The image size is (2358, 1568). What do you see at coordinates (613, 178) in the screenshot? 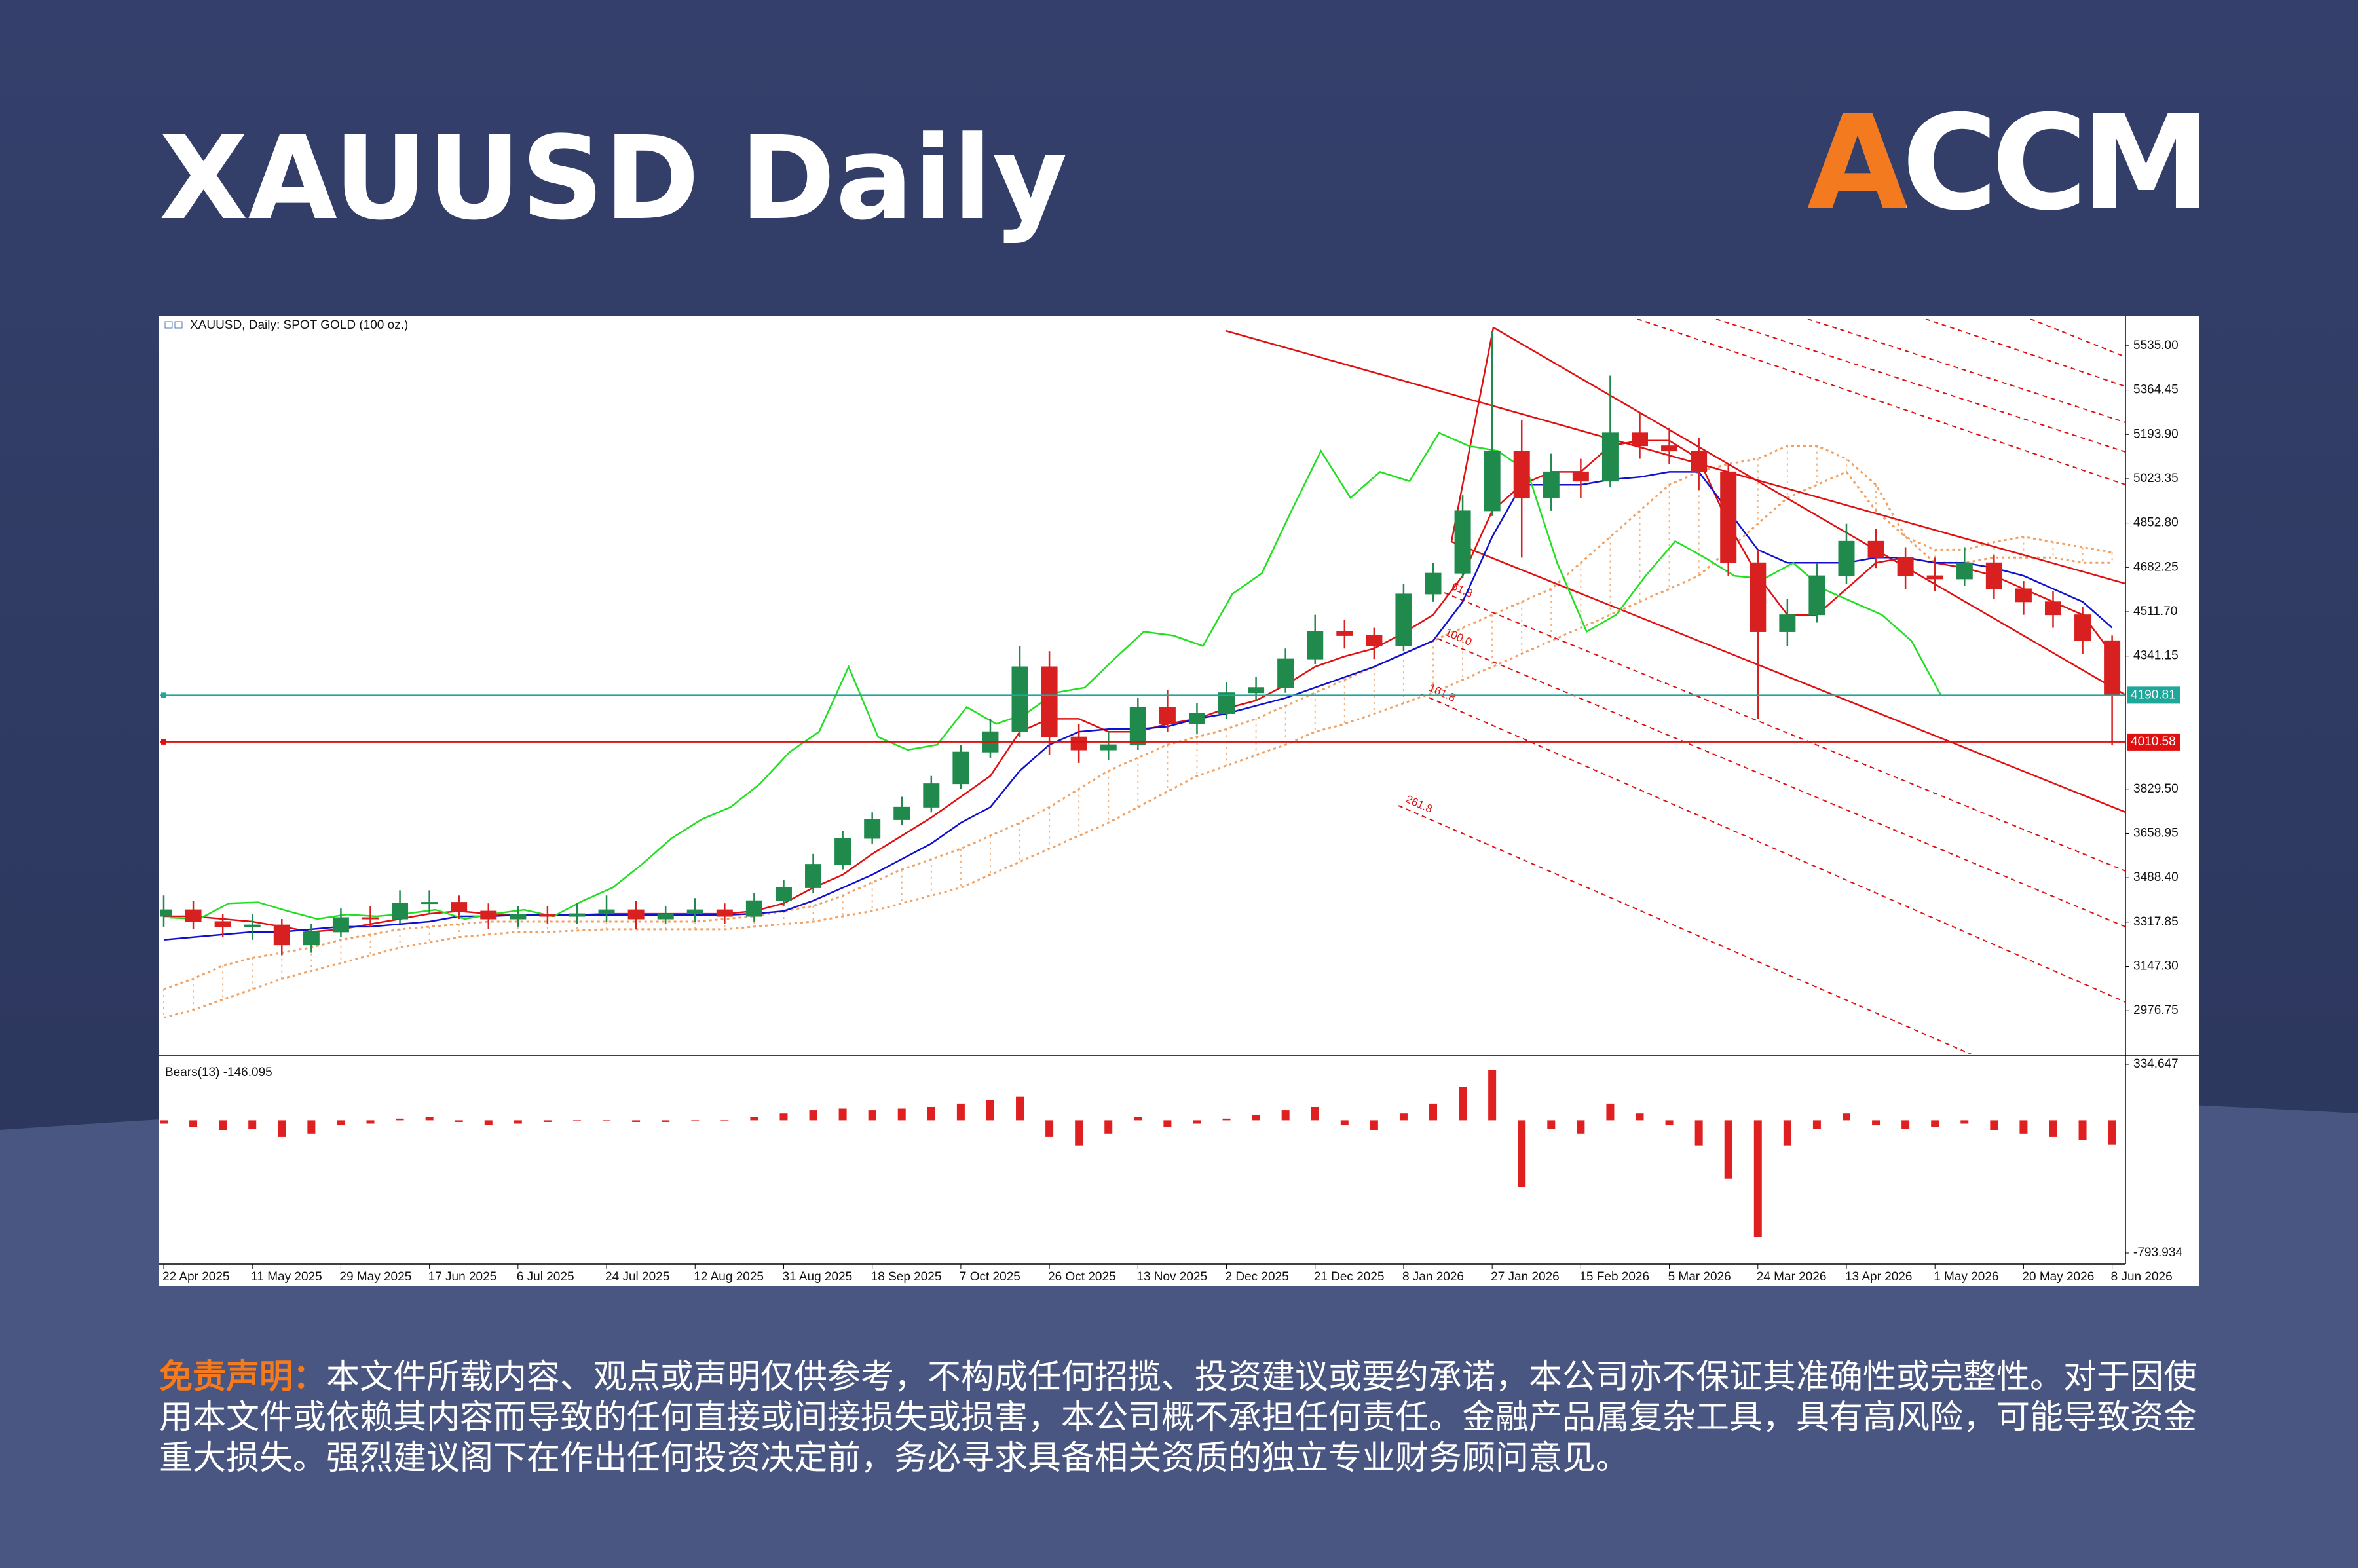
I see `title: XAUUSD Daily` at bounding box center [613, 178].